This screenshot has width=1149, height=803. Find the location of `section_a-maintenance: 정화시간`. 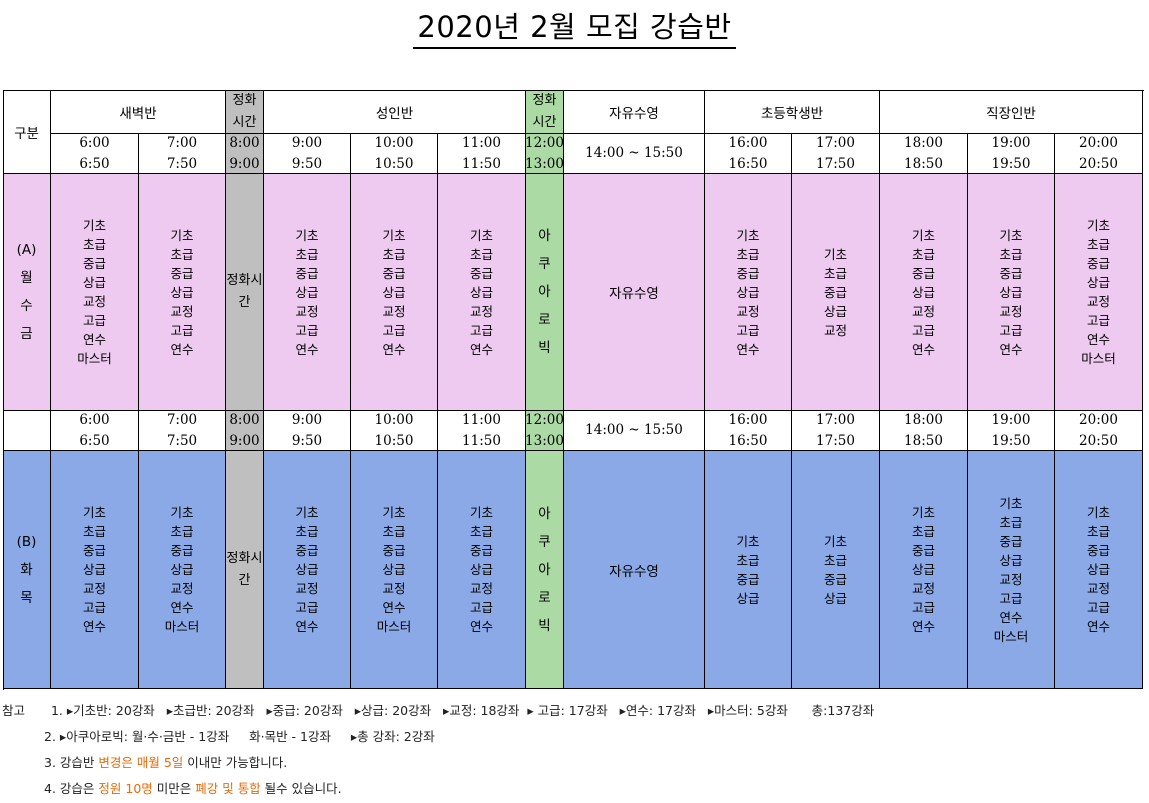

section_a-maintenance: 정화시간 is located at coordinates (244, 292).